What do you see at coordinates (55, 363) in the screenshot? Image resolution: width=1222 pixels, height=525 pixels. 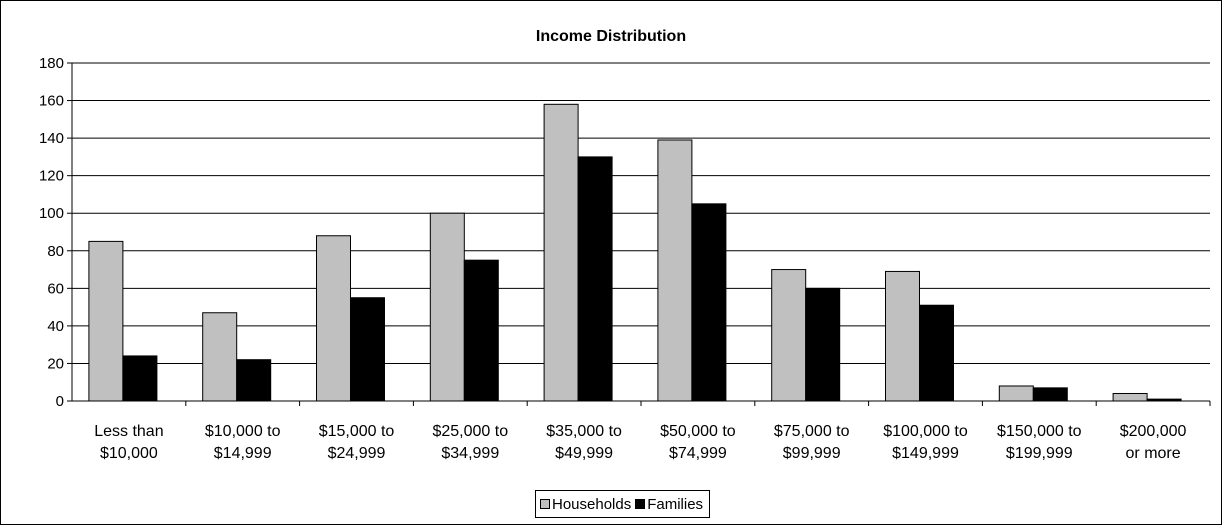 I see `y-tick-label: 20` at bounding box center [55, 363].